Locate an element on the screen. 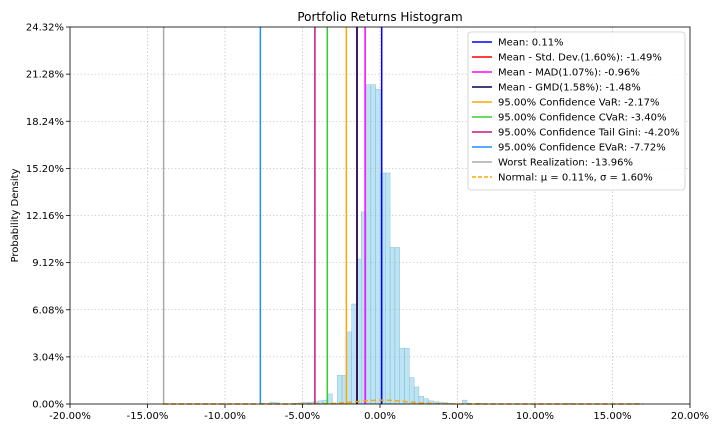 The width and height of the screenshot is (720, 432). x-tick-label: 0.00% is located at coordinates (380, 416).